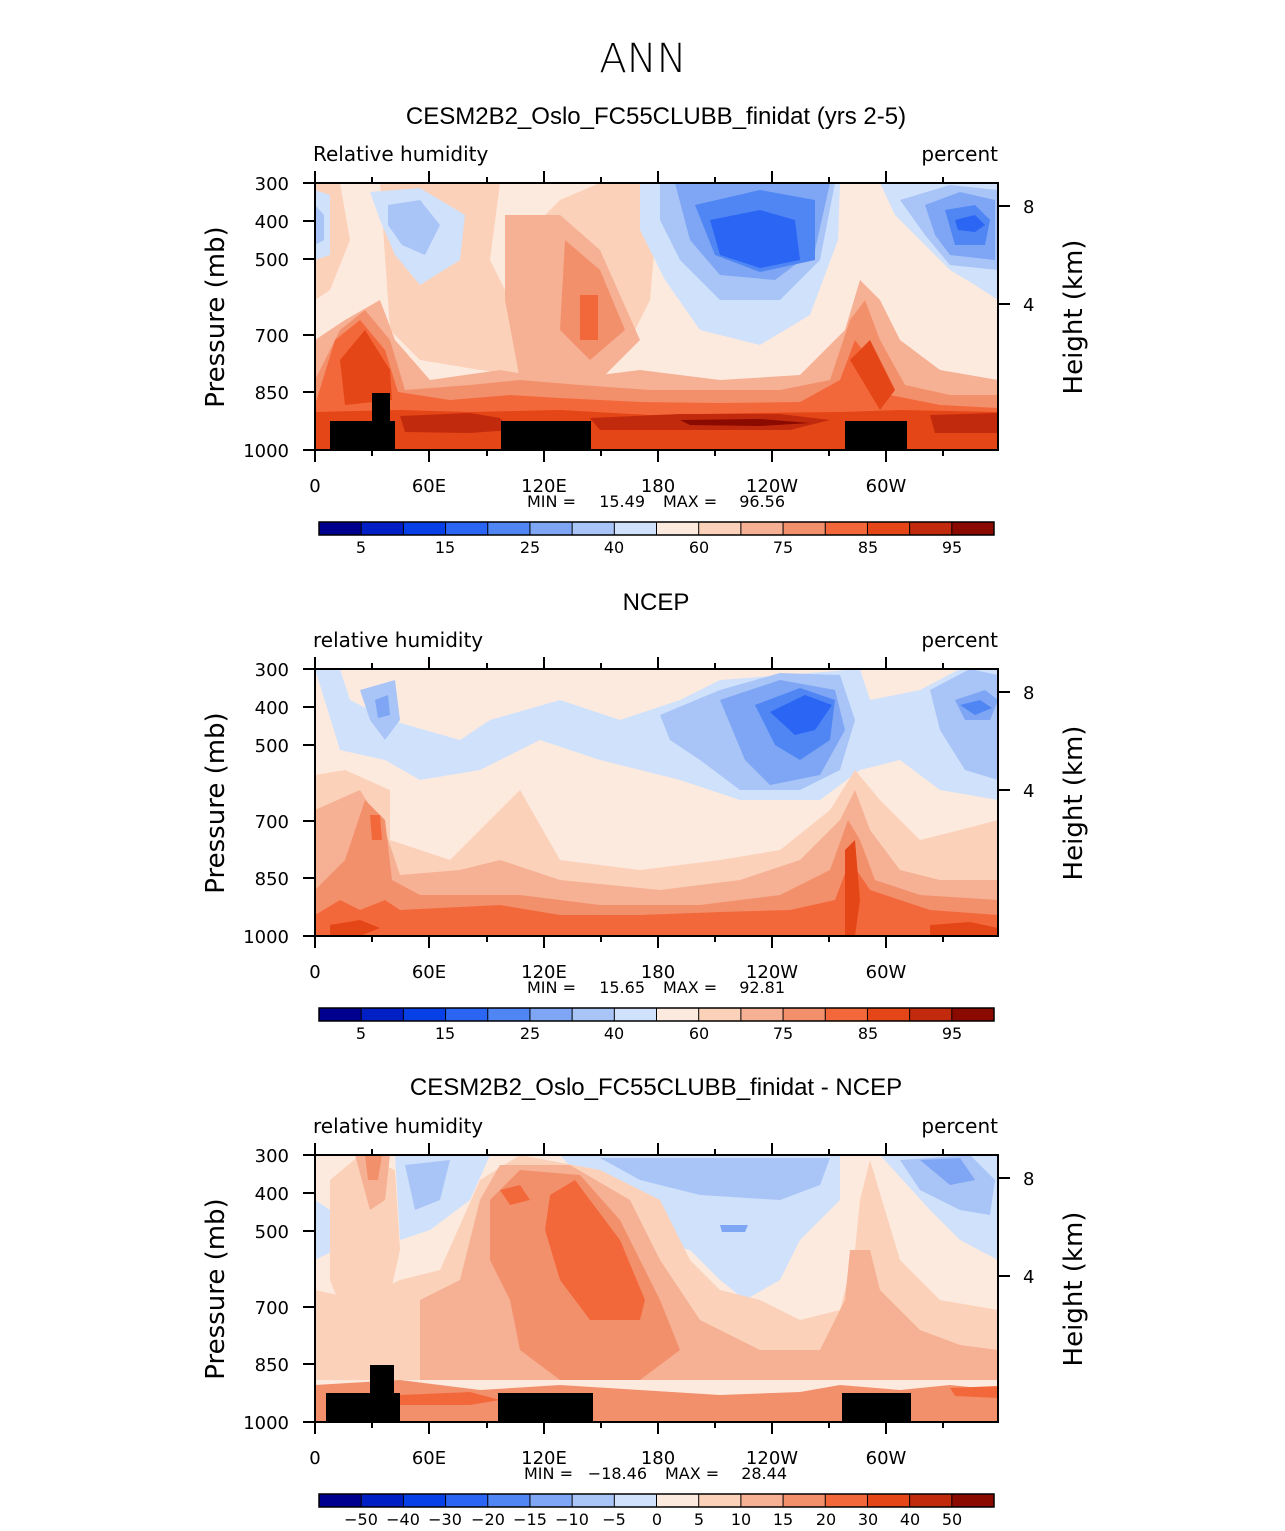  I want to click on x-tick-label: 180, so click(658, 972).